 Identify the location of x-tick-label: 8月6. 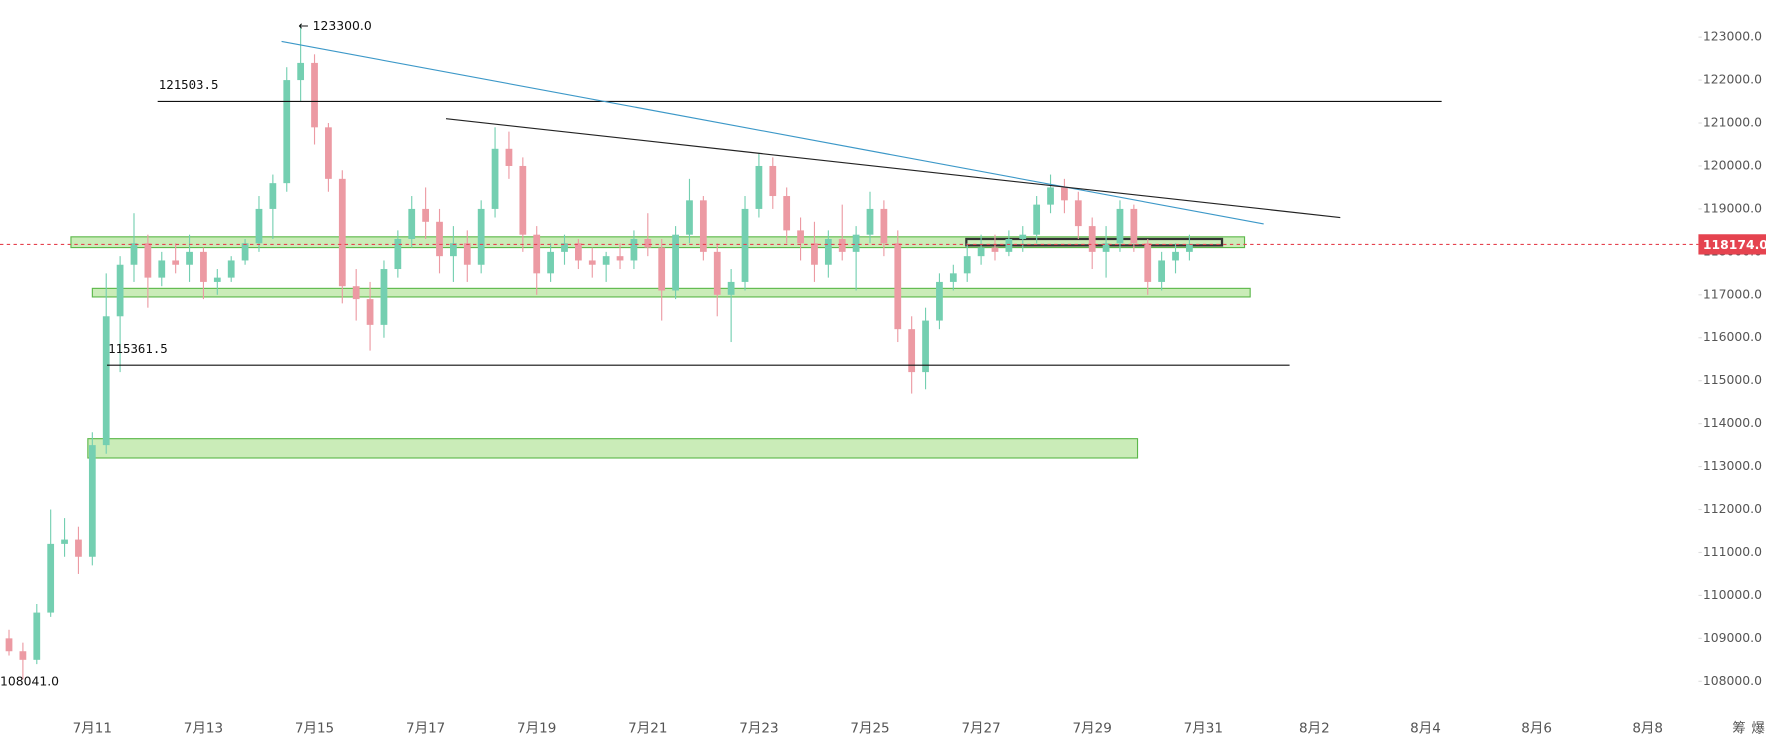
(1536, 729).